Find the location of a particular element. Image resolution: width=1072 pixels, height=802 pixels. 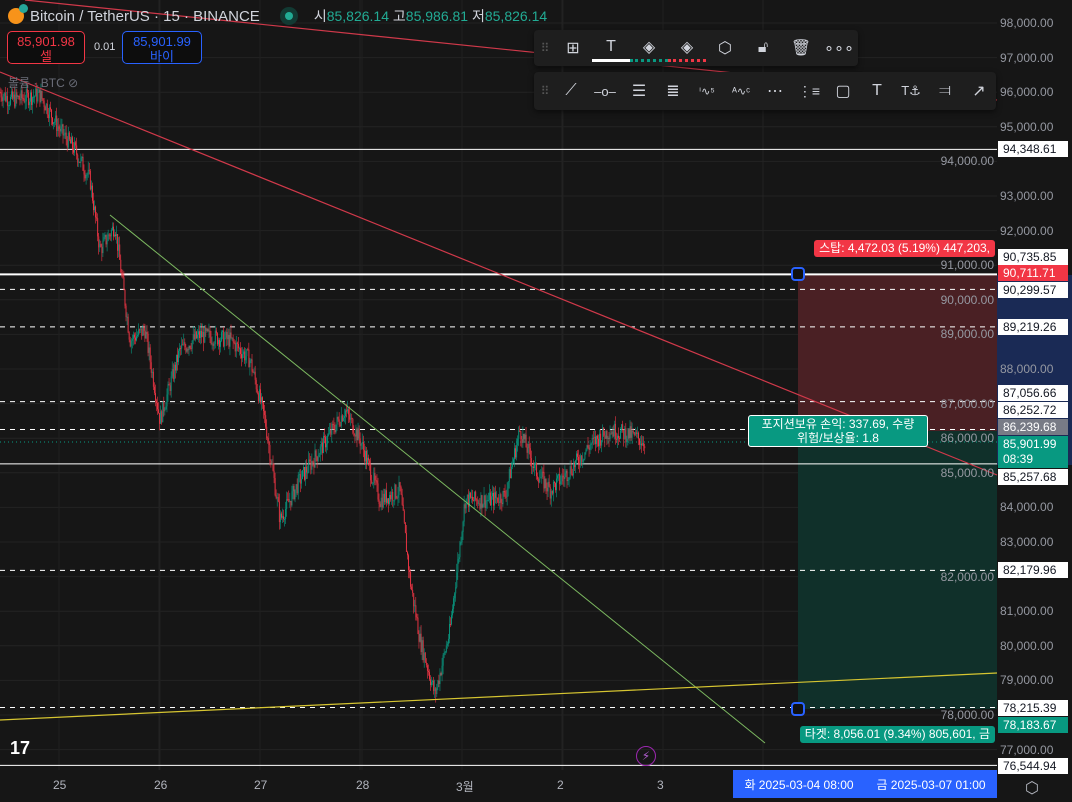

target-label: 타겟: 8,056.01 (9.34%) 805,601, 금 is located at coordinates (897, 734).